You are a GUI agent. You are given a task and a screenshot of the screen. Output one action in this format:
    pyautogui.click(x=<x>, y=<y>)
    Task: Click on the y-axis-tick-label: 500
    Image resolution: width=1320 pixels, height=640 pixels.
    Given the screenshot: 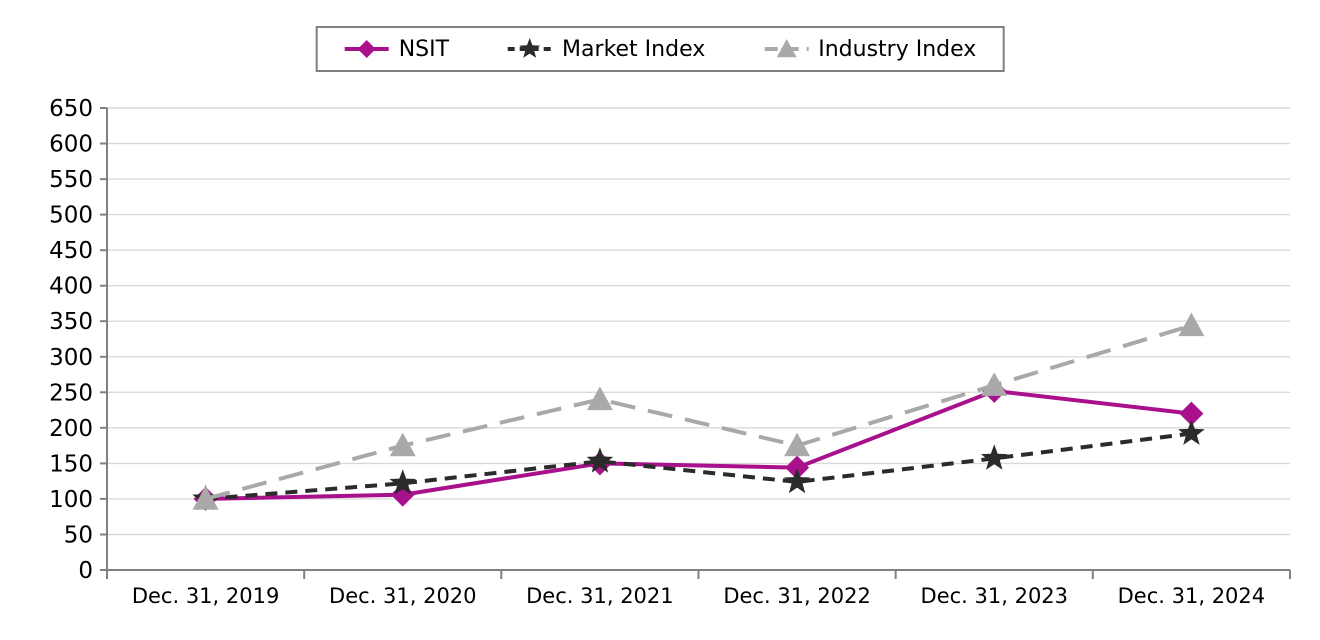 What is the action you would take?
    pyautogui.click(x=71, y=216)
    